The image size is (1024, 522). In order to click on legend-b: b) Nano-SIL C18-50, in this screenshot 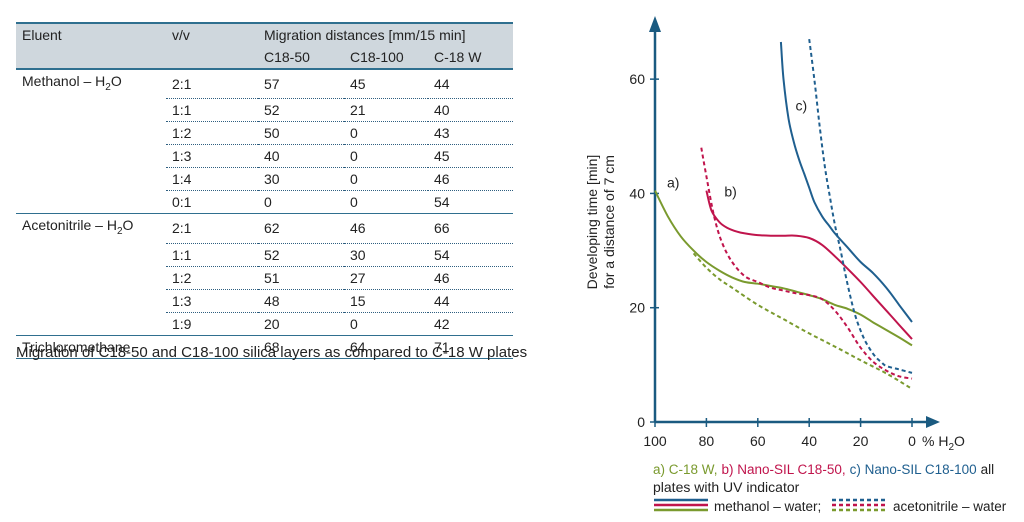, I will do `click(784, 469)`.